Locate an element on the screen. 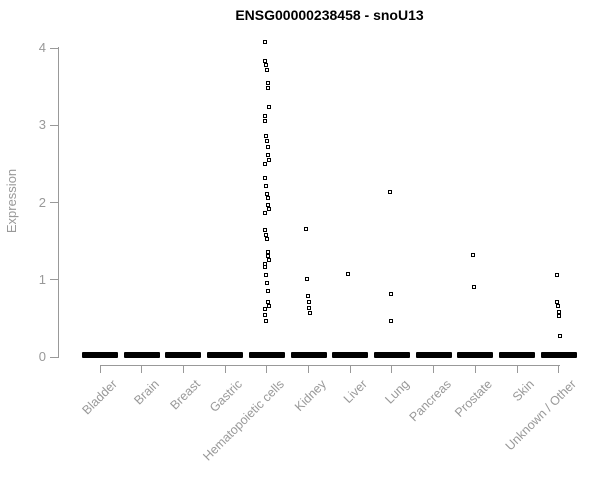  x-tick-label: Unknown / Other is located at coordinates (540, 415).